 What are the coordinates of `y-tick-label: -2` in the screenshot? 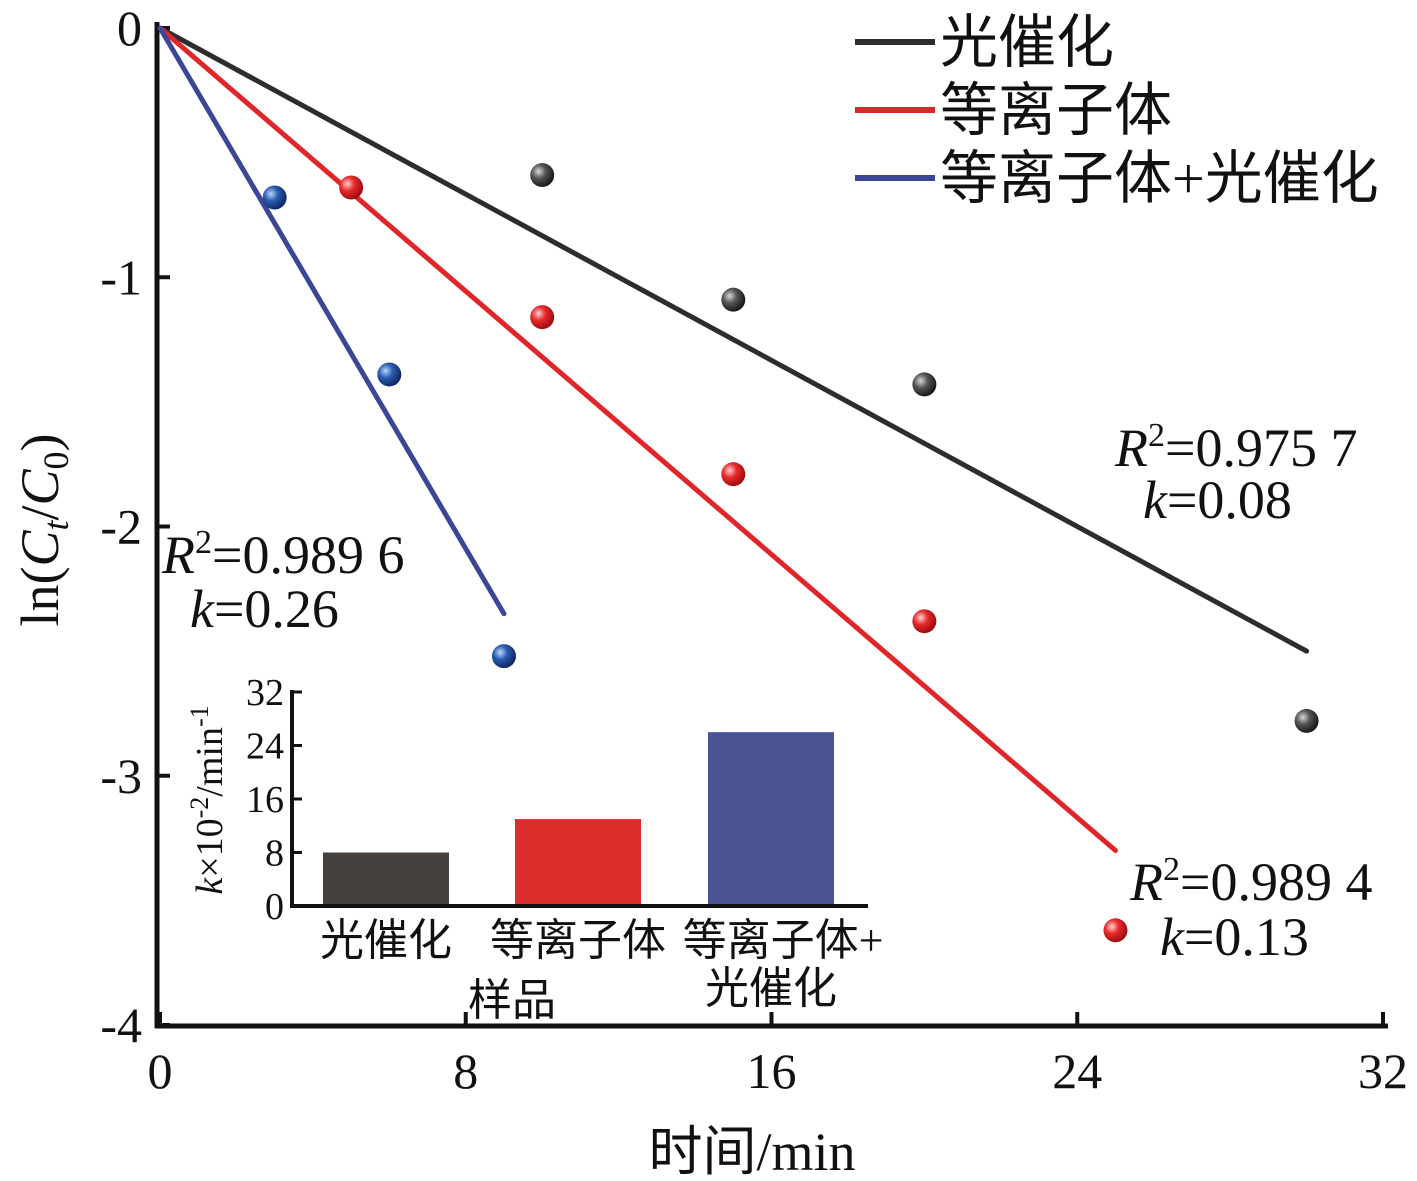 It's located at (121, 527).